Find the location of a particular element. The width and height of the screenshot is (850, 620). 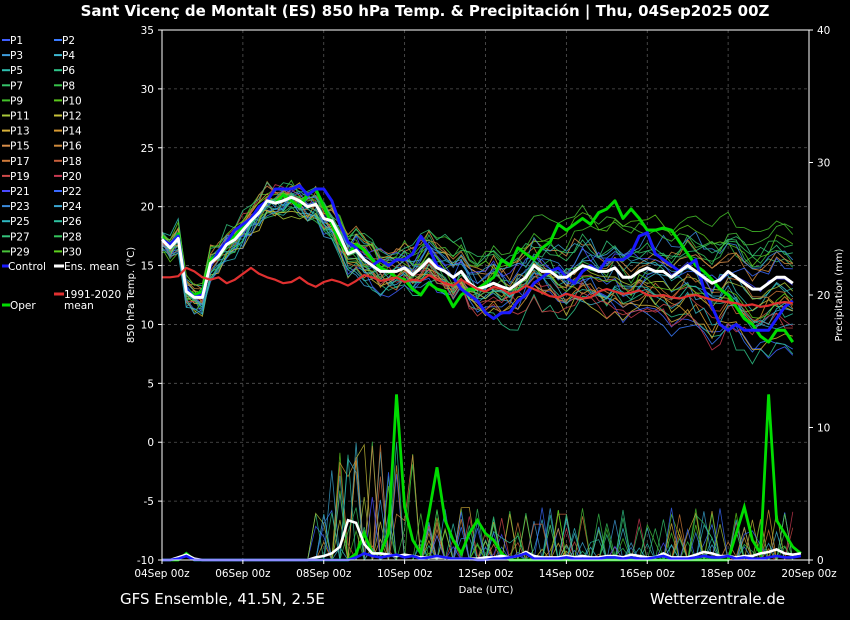

legend-label: Oper is located at coordinates (23, 306).